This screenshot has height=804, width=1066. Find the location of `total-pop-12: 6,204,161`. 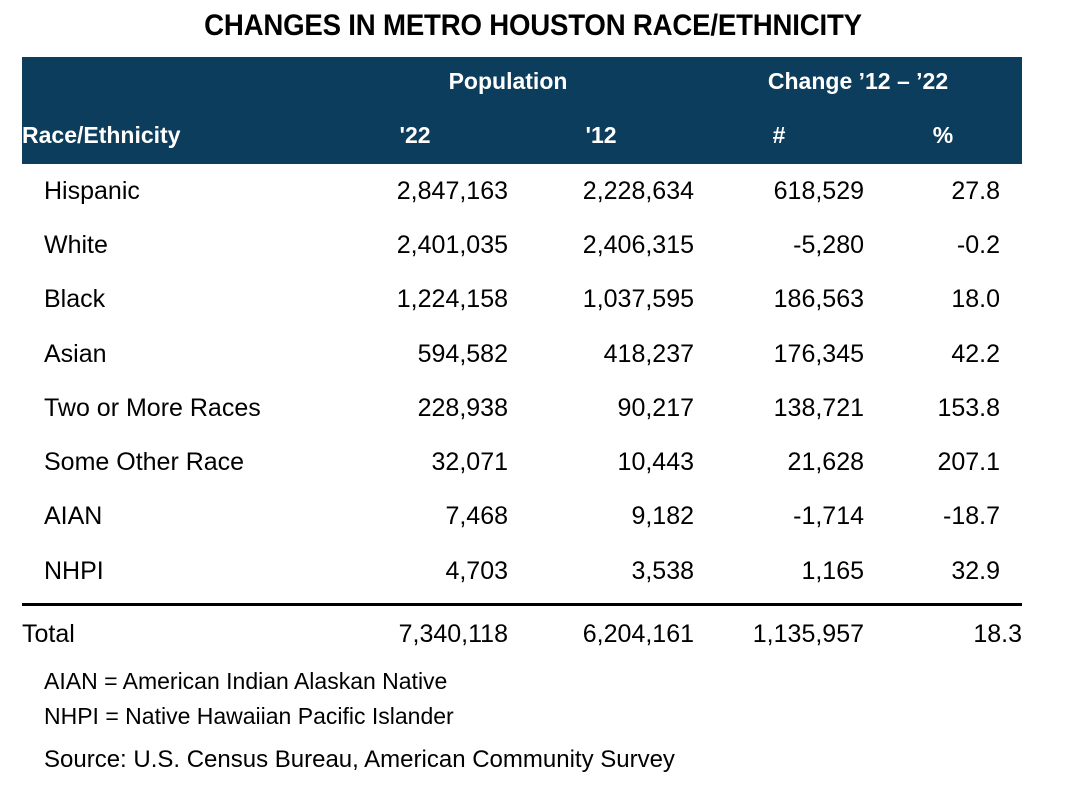

total-pop-12: 6,204,161 is located at coordinates (638, 633).